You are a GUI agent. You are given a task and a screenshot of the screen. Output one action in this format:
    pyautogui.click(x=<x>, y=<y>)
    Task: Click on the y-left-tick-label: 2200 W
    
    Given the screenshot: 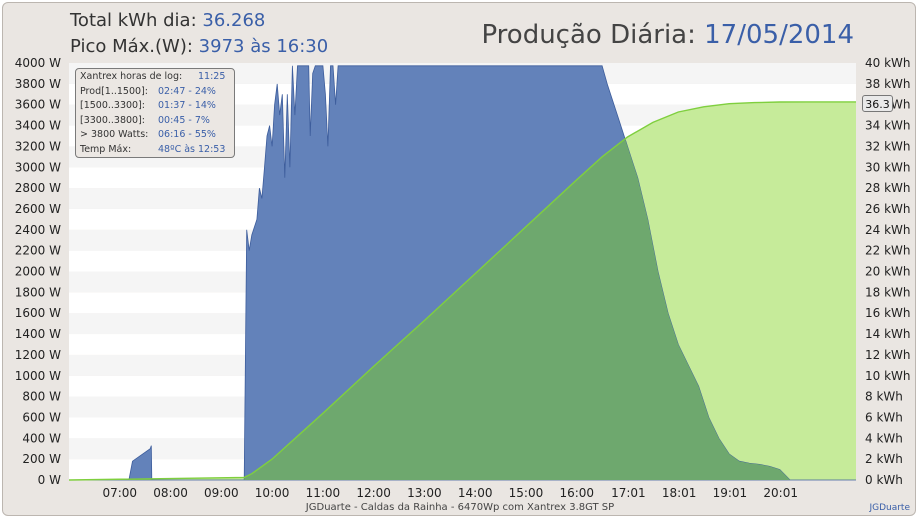 What is the action you would take?
    pyautogui.click(x=38, y=251)
    